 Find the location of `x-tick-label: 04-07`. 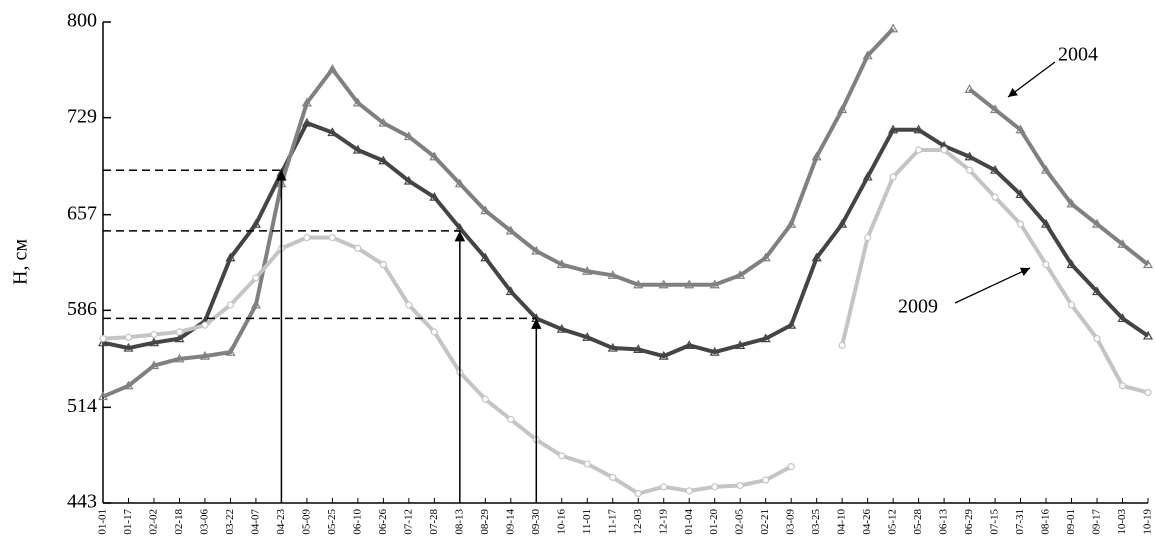

x-tick-label: 04-07 is located at coordinates (255, 522).